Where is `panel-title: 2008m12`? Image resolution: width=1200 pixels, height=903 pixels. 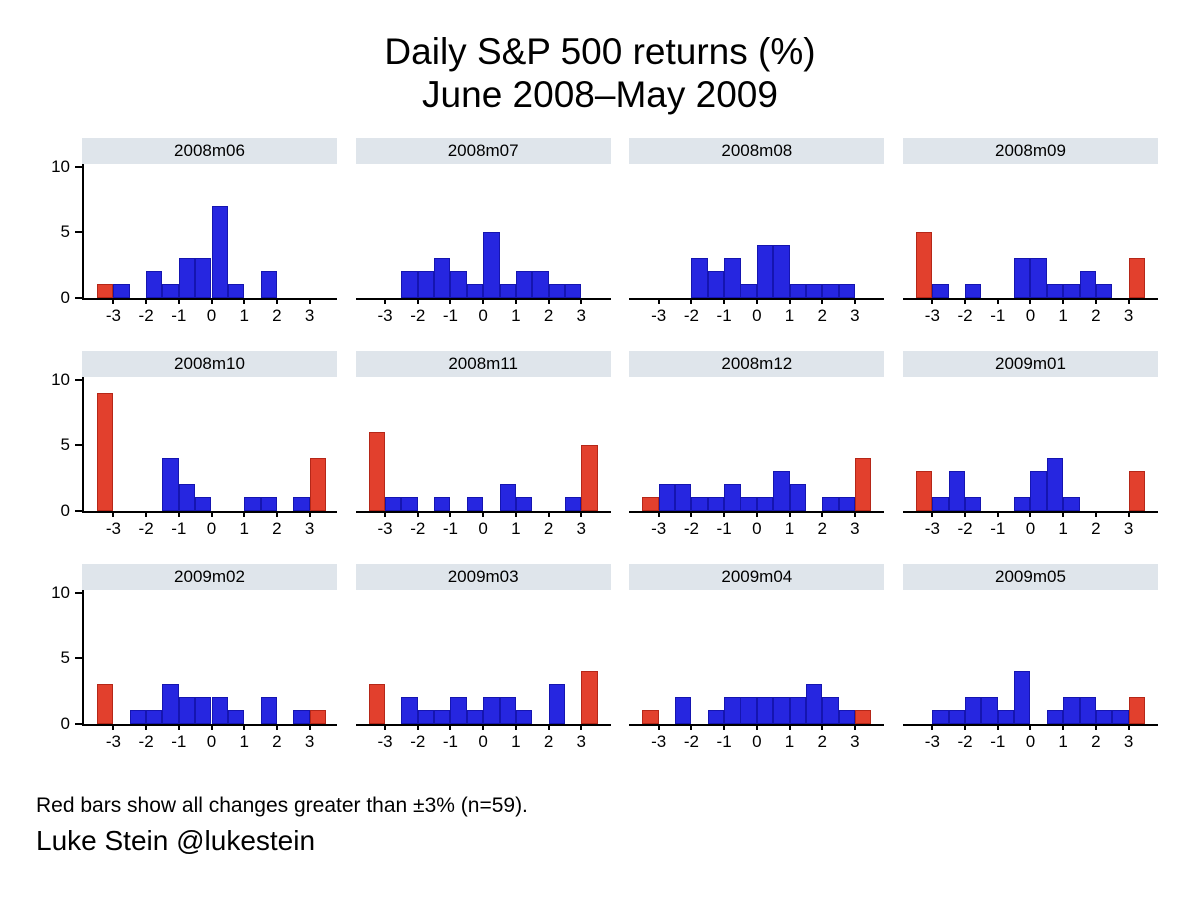
panel-title: 2008m12 is located at coordinates (757, 363).